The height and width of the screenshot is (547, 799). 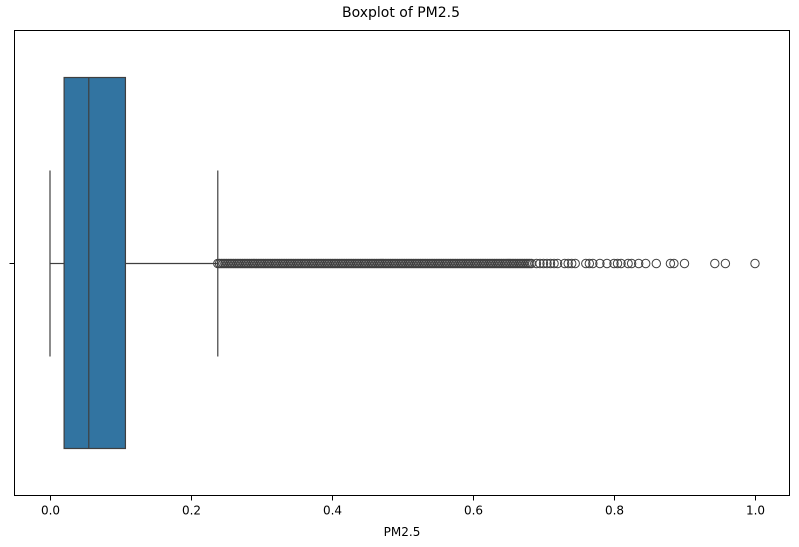 What do you see at coordinates (486, 263) in the screenshot?
I see `outliers` at bounding box center [486, 263].